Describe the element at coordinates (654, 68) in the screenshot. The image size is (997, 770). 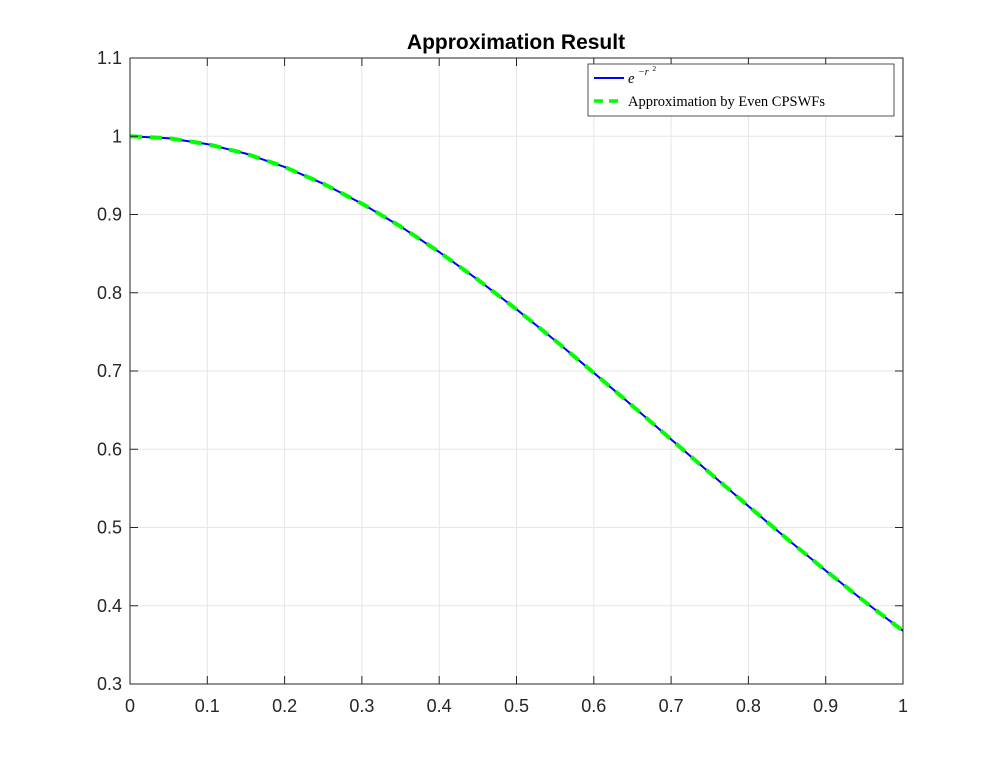
I see `legend-exact-power: 2` at that location.